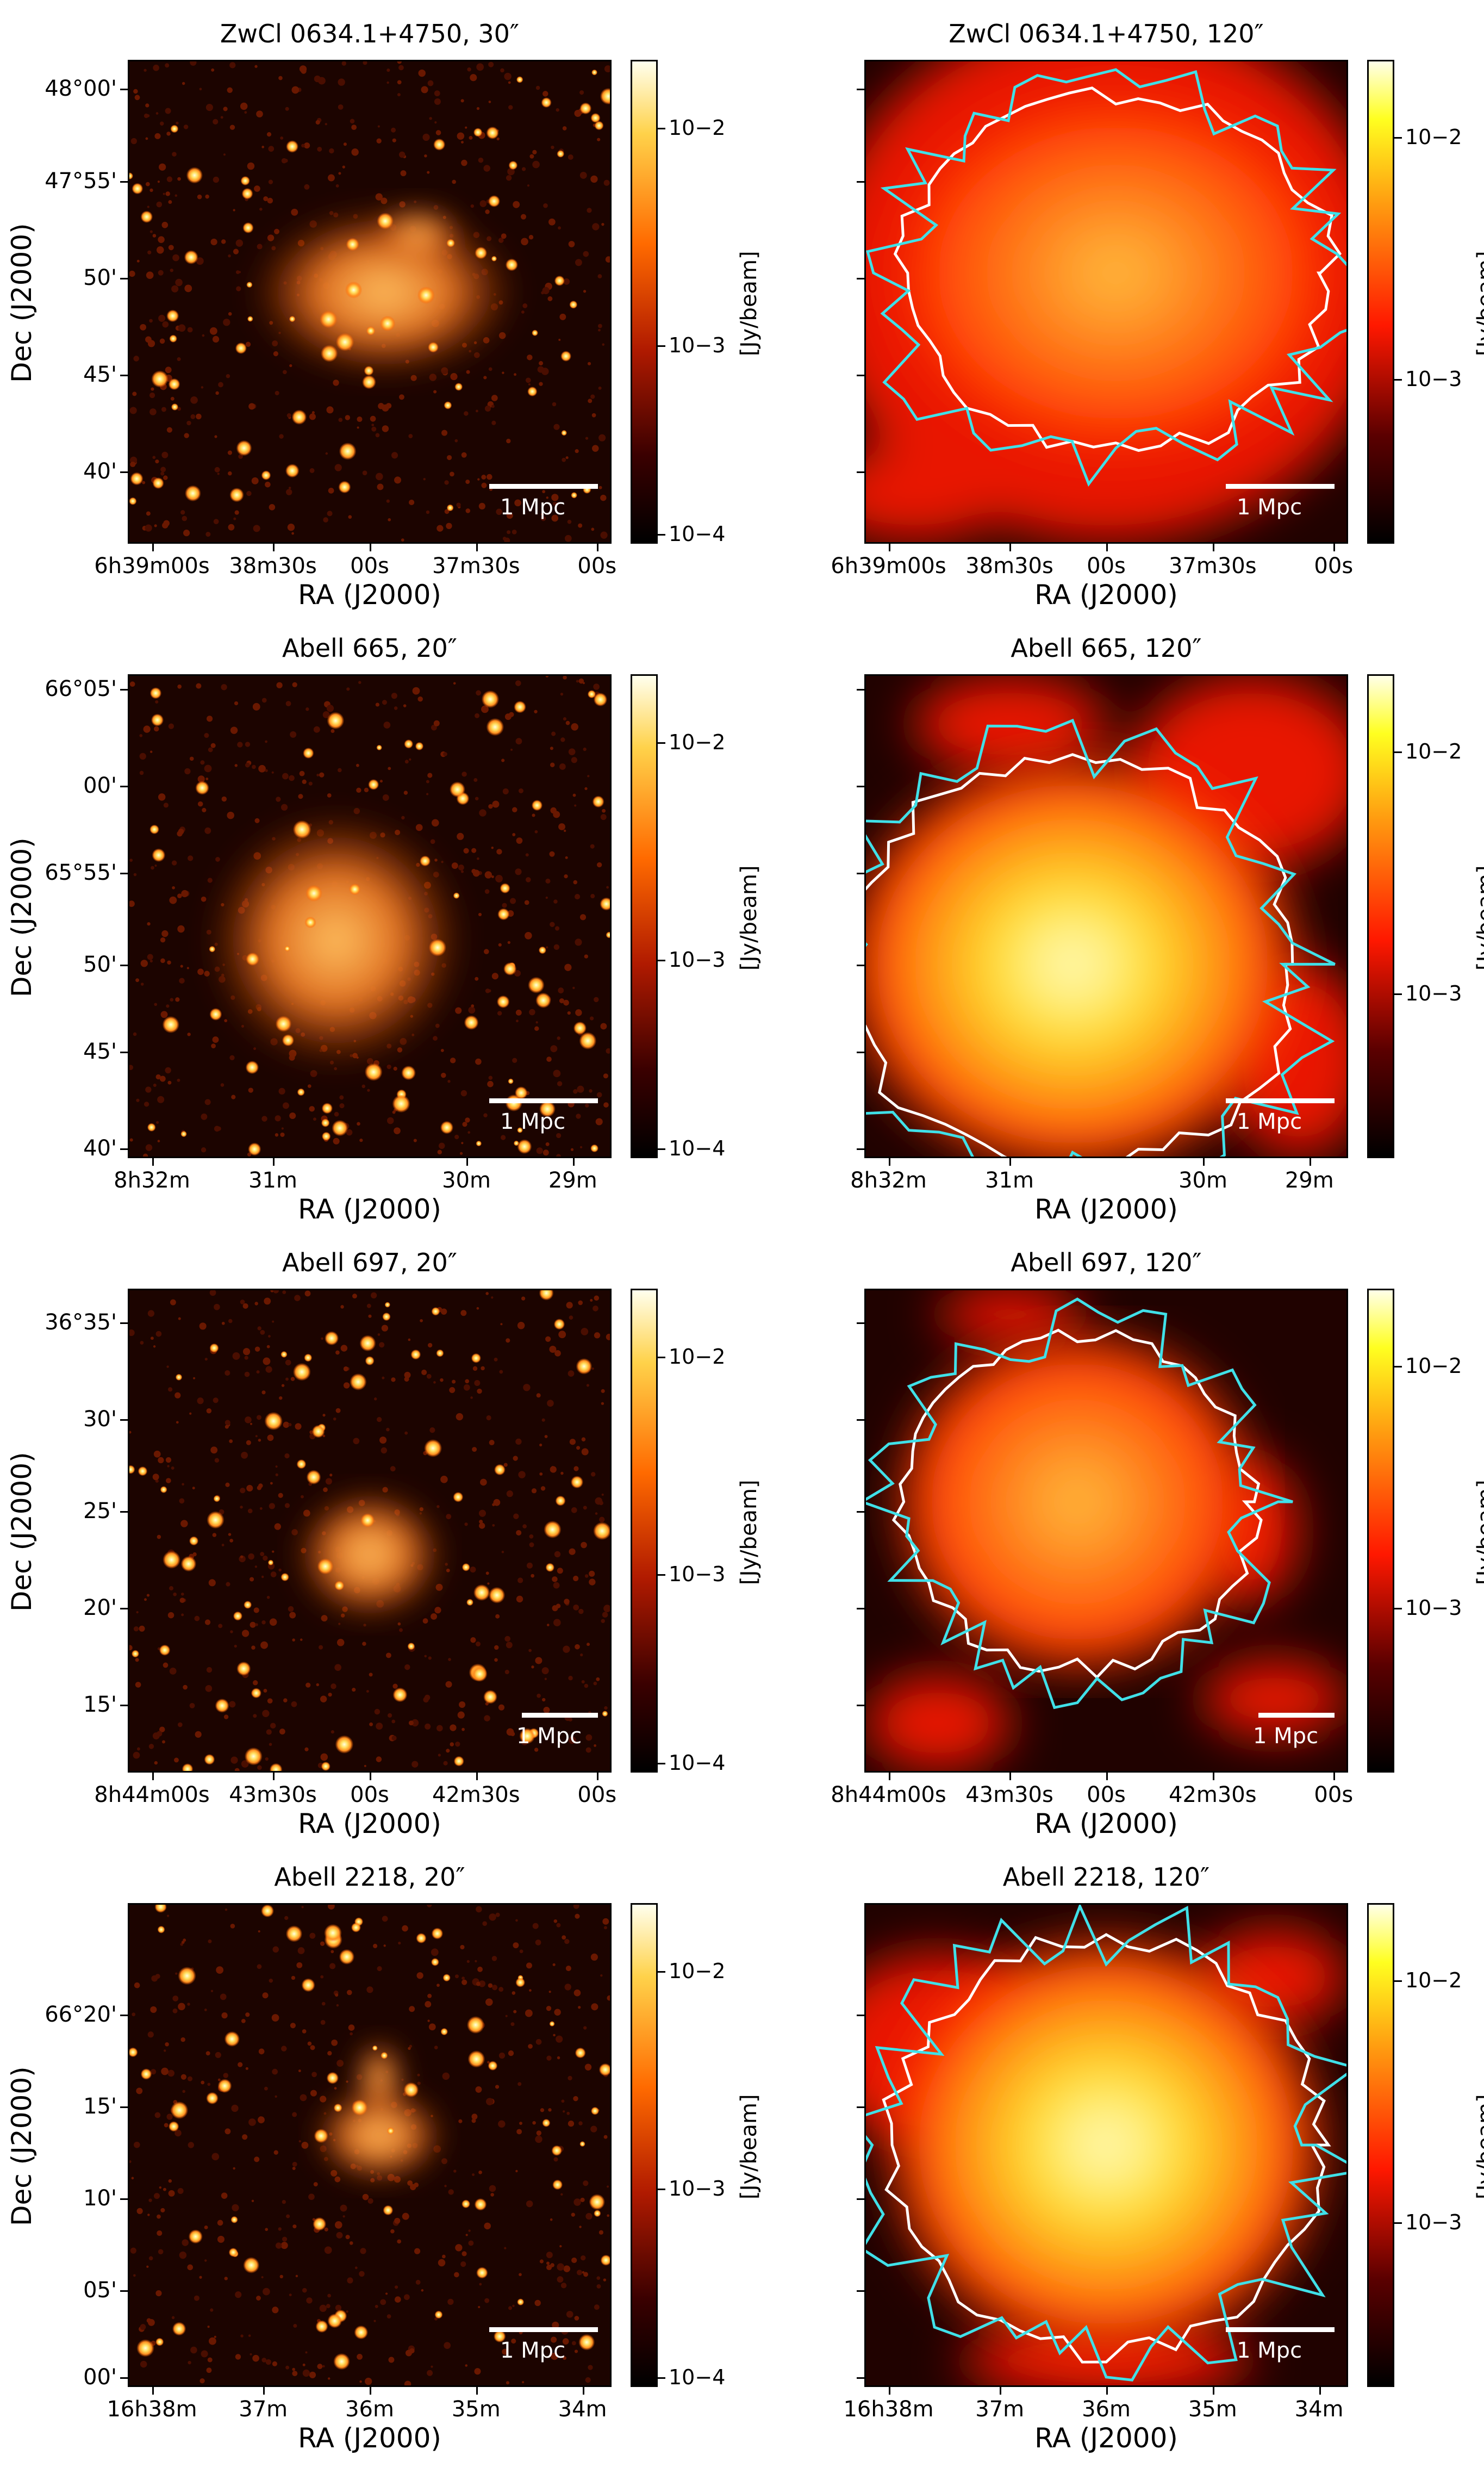 Image resolution: width=1484 pixels, height=2474 pixels. I want to click on y-tick-label: 15', so click(100, 1705).